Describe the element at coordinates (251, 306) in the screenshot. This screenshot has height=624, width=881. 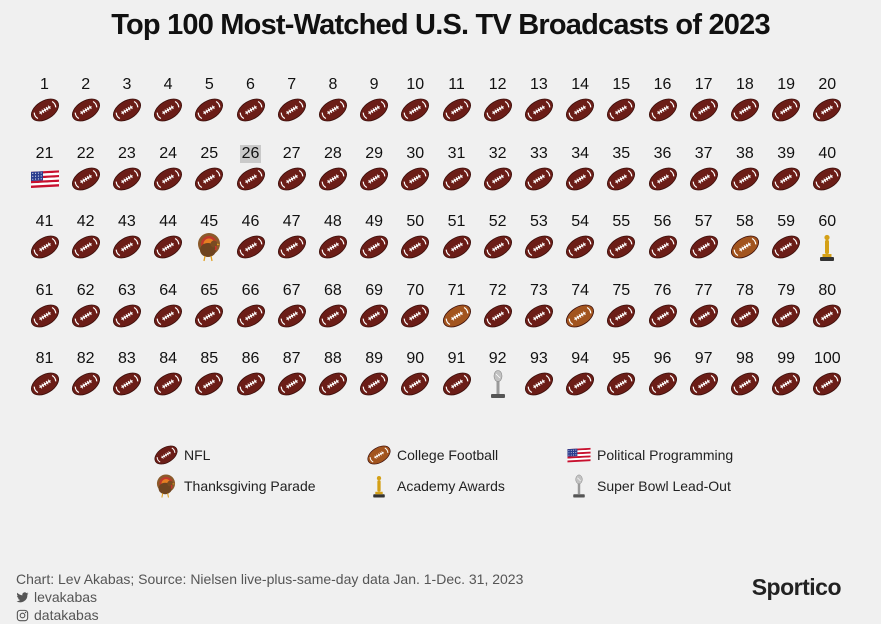
I see `rank-cell: 66` at that location.